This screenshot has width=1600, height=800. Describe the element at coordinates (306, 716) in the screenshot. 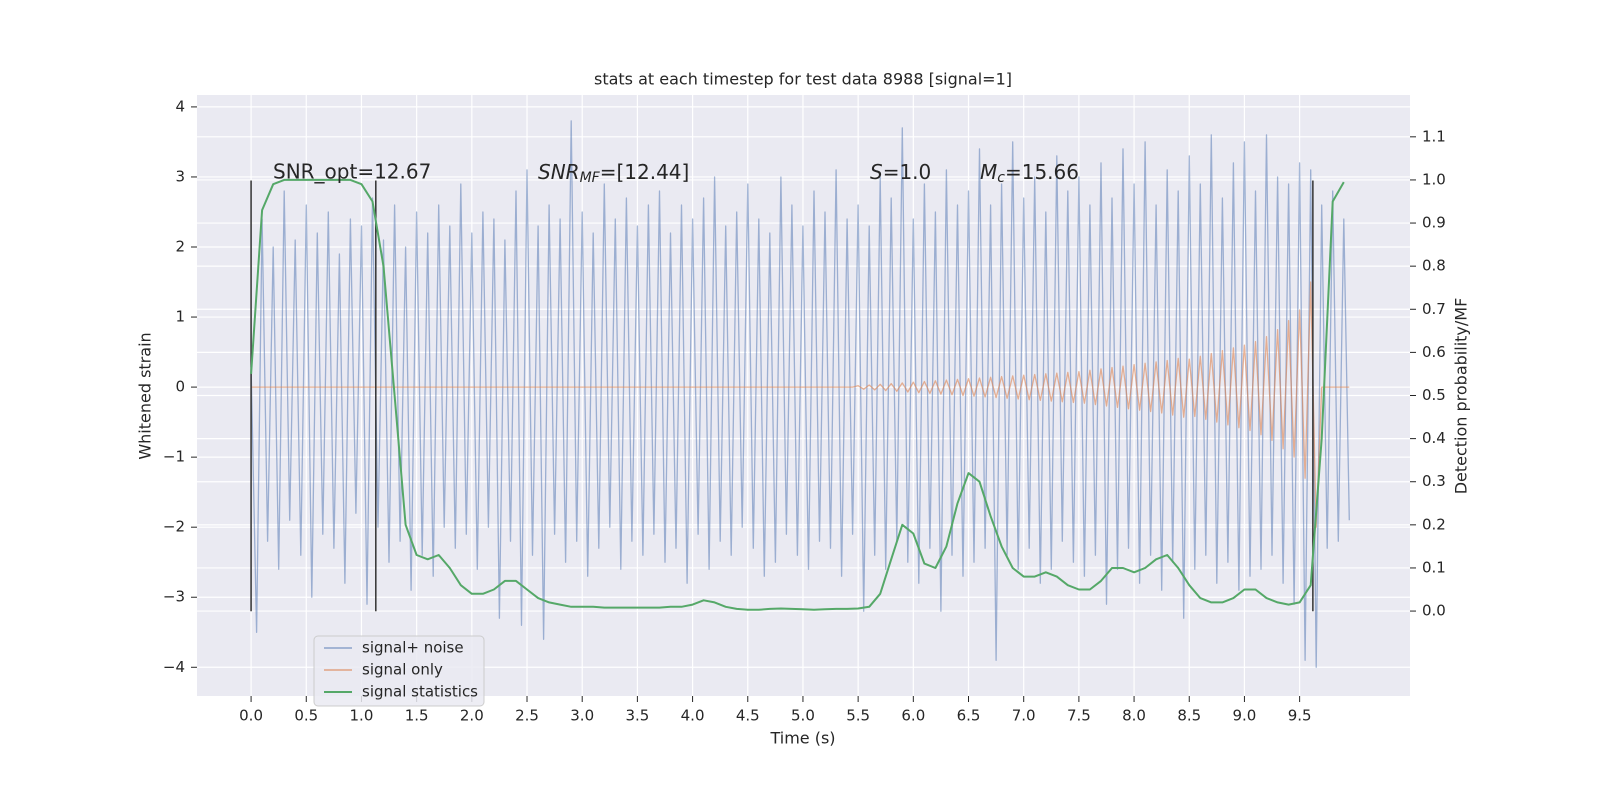

I see `x-tick-label: 0.5` at that location.